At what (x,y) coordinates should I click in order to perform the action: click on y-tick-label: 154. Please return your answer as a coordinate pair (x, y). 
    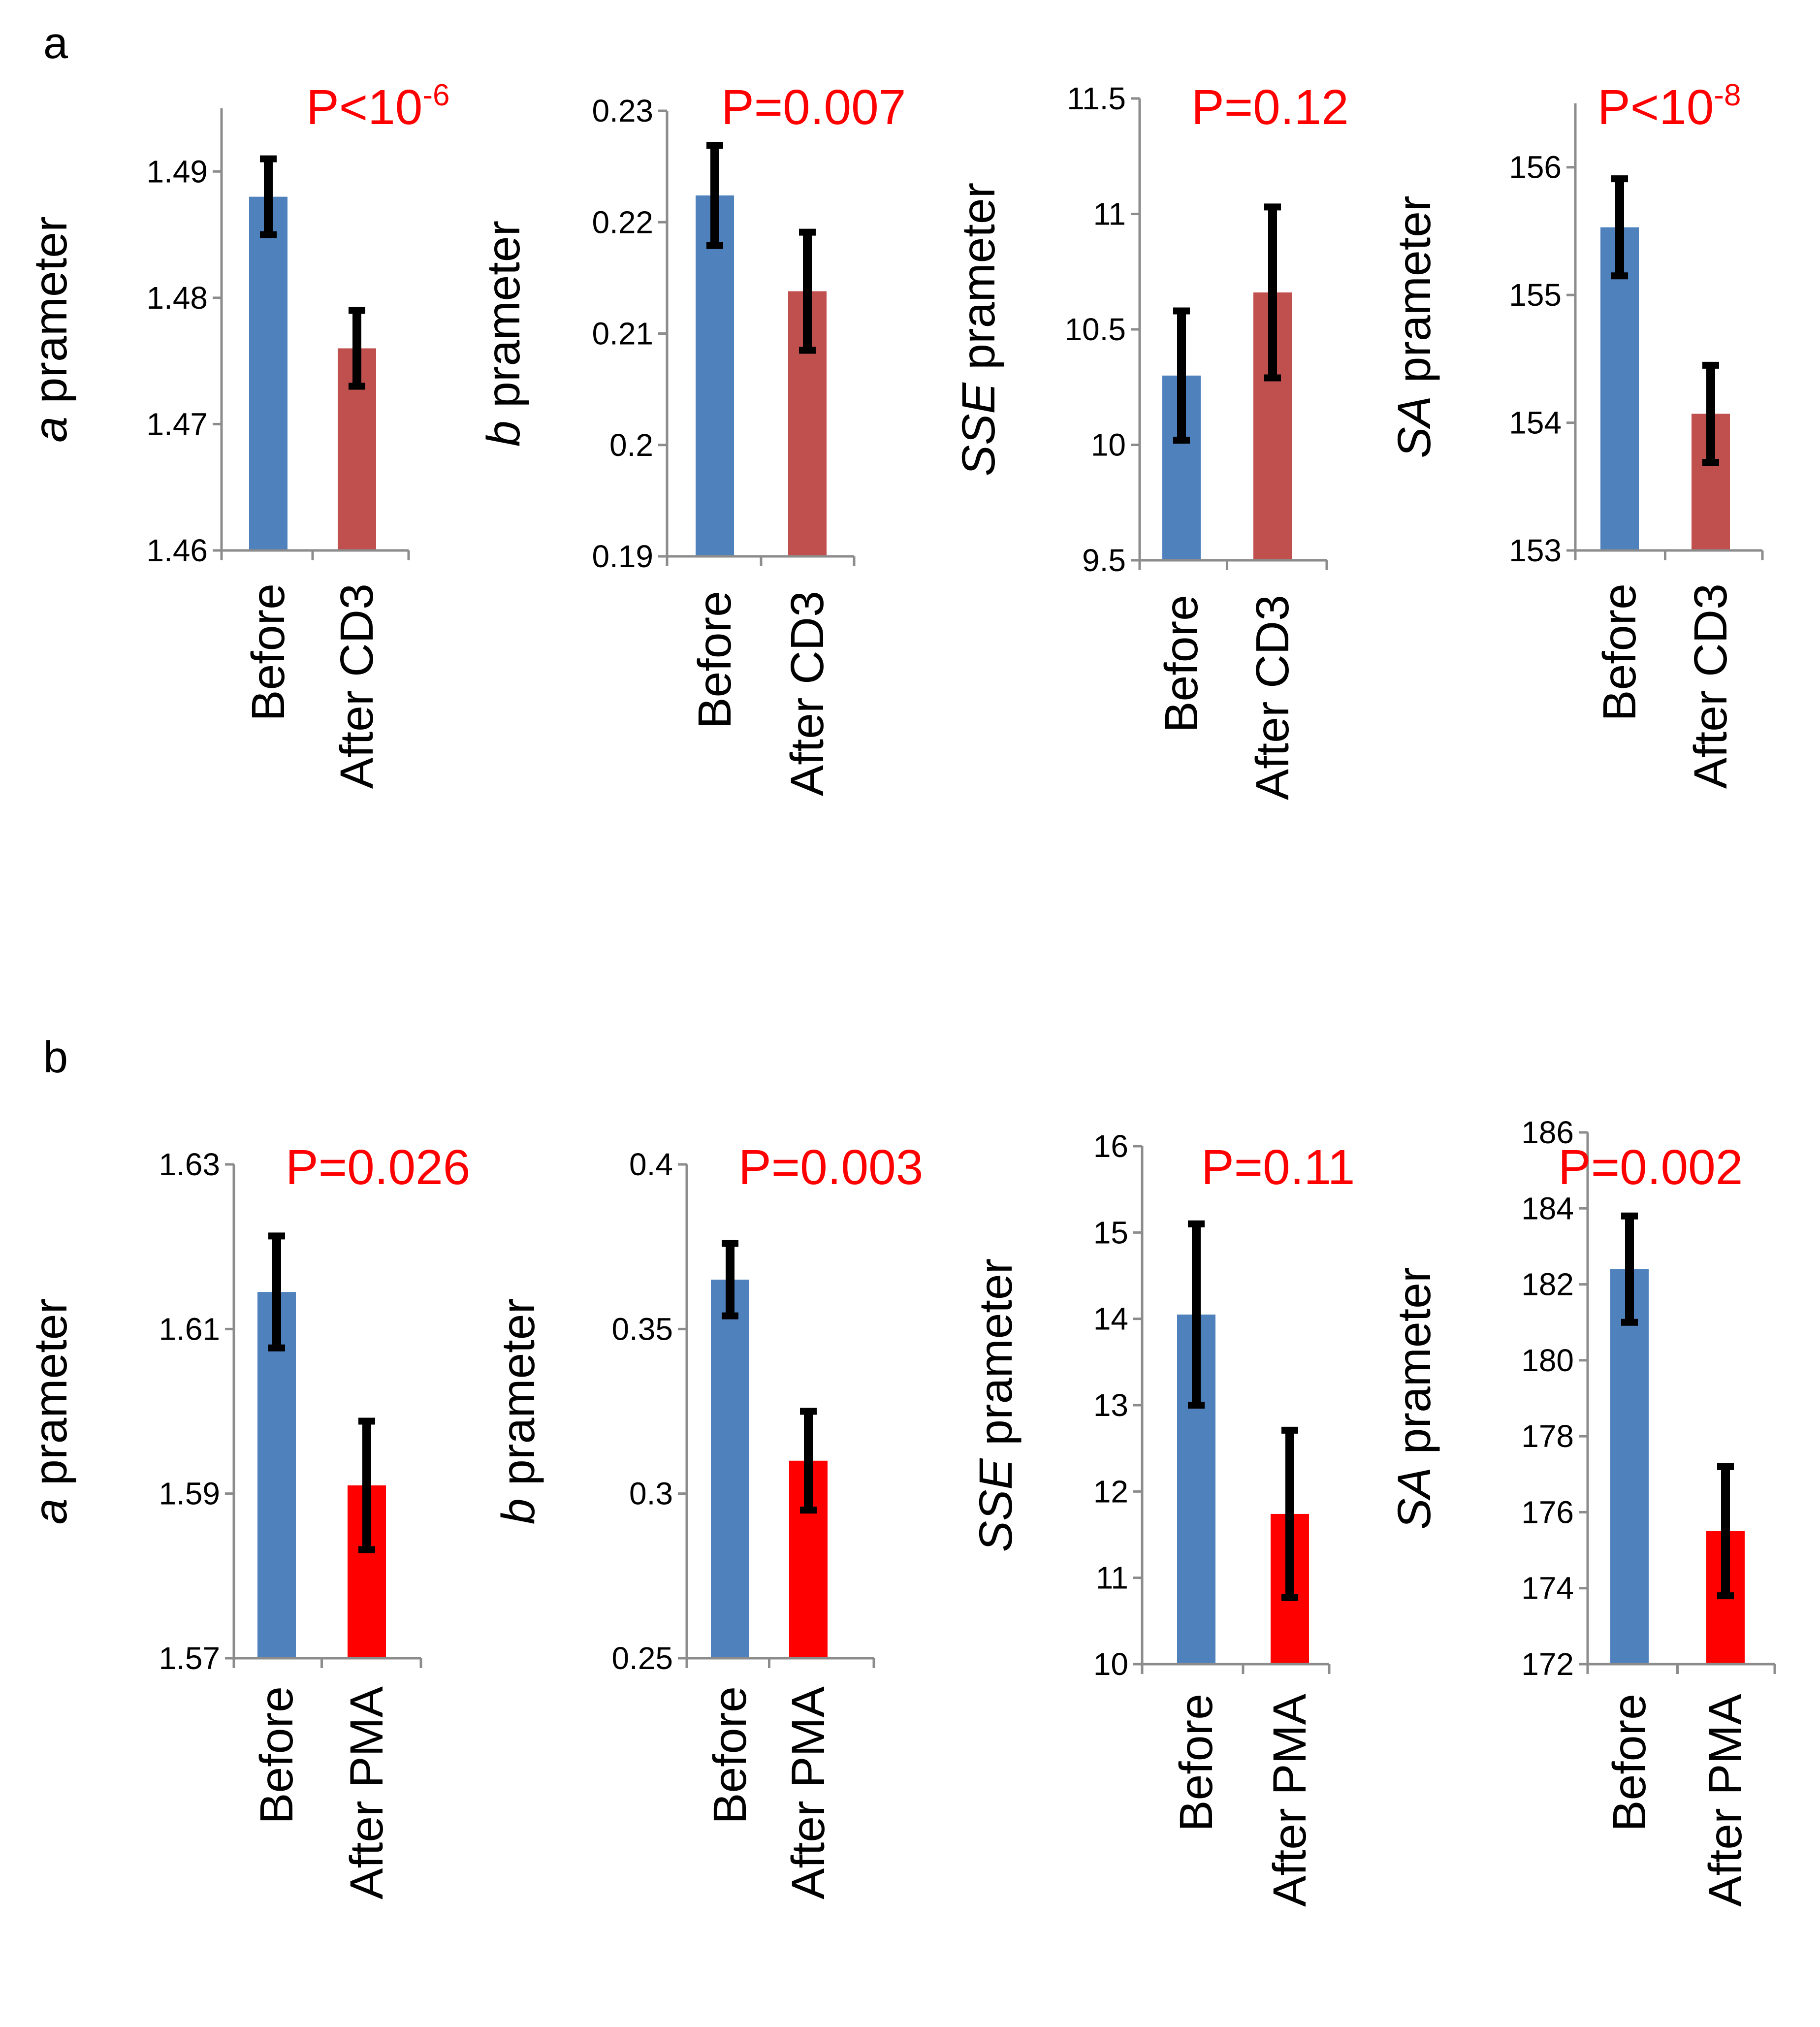
    Looking at the image, I should click on (1535, 423).